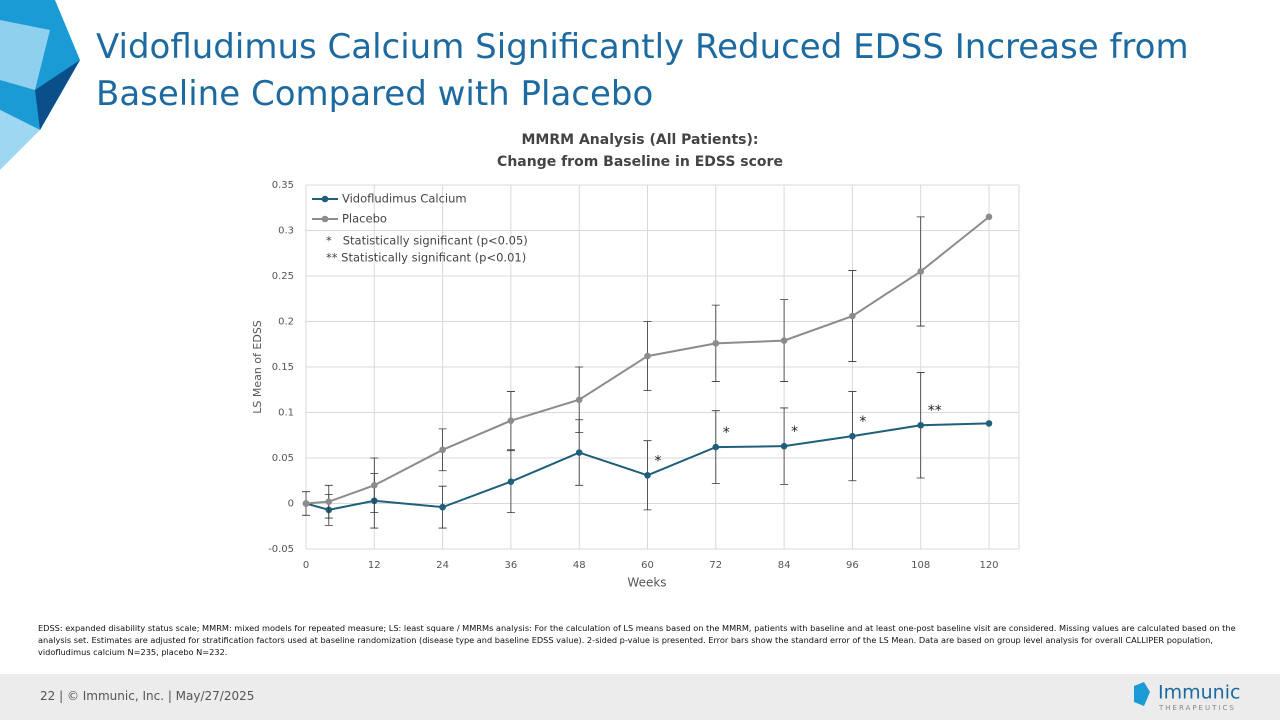 The image size is (1280, 720). I want to click on x-tick-label: 60, so click(647, 565).